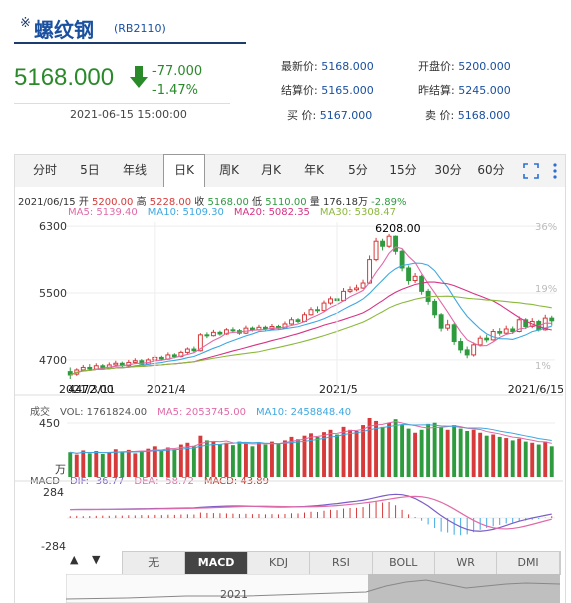 The height and width of the screenshot is (603, 571). What do you see at coordinates (528, 563) in the screenshot?
I see `indicator-tab-dmi: DMI` at bounding box center [528, 563].